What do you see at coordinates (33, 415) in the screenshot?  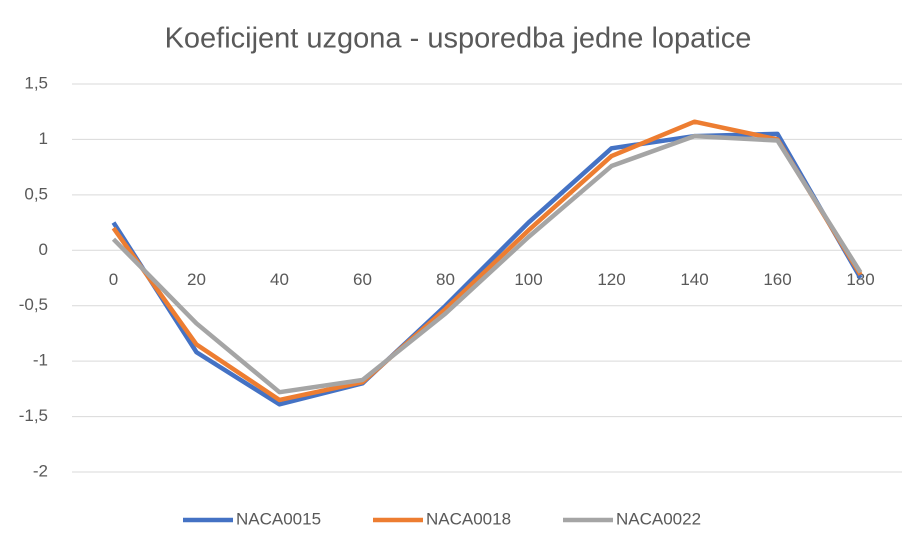 I see `y-tick-label: -1,5` at bounding box center [33, 415].